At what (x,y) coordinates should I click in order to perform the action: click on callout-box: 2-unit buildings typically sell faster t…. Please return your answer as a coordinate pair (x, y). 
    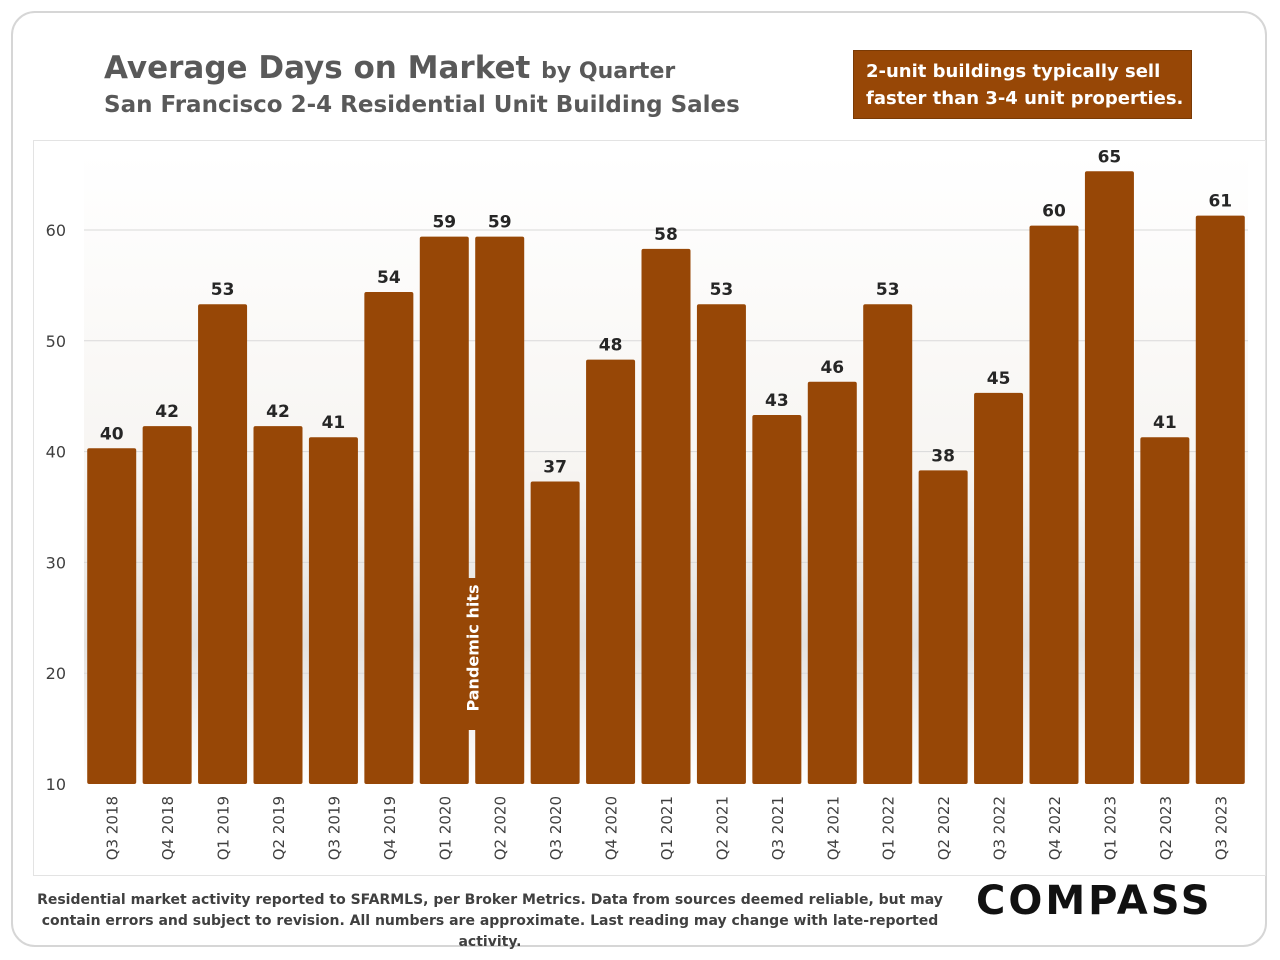
    Looking at the image, I should click on (1022, 84).